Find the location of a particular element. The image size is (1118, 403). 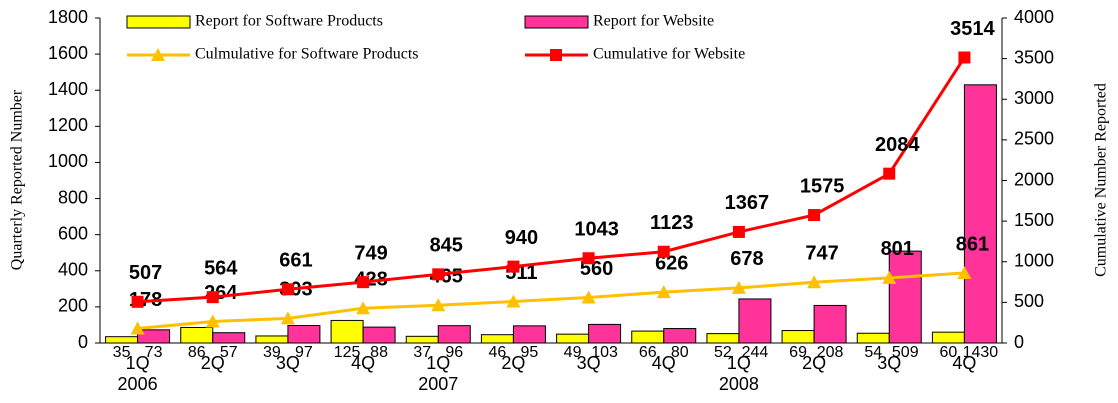

bar-value-label: 46 is located at coordinates (498, 352).